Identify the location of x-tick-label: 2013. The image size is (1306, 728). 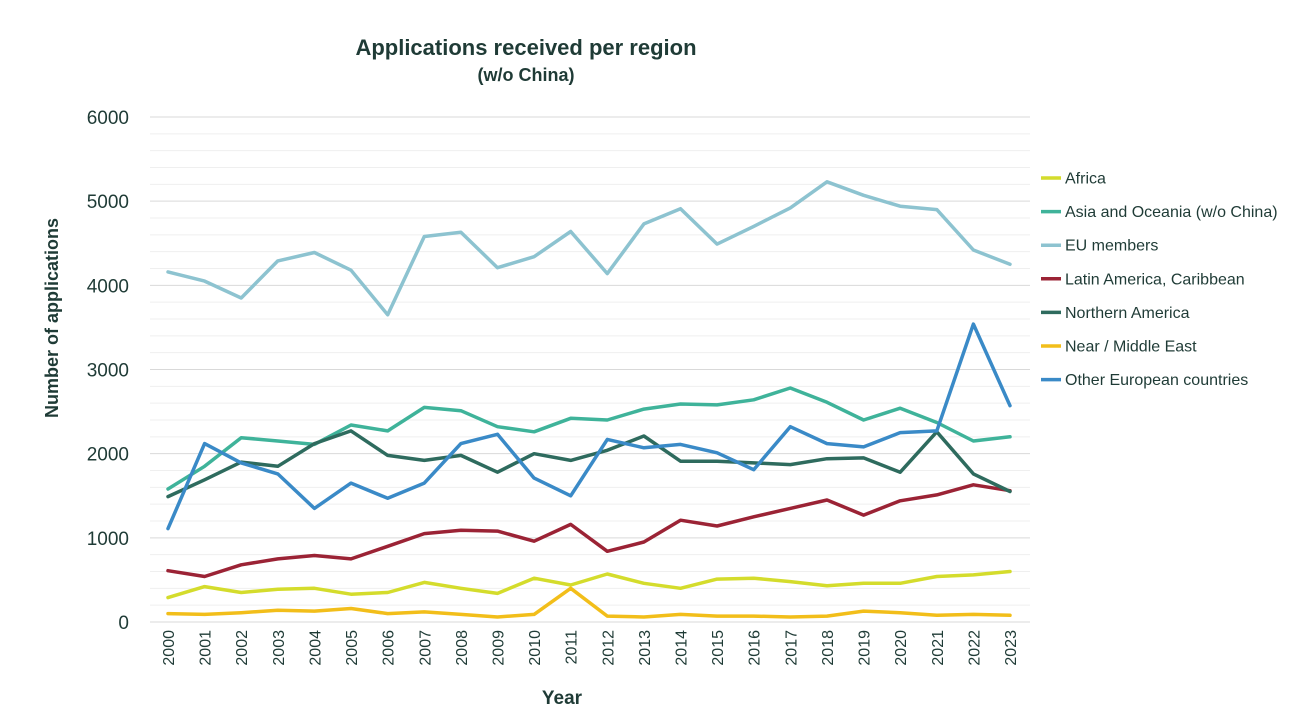
(645, 648).